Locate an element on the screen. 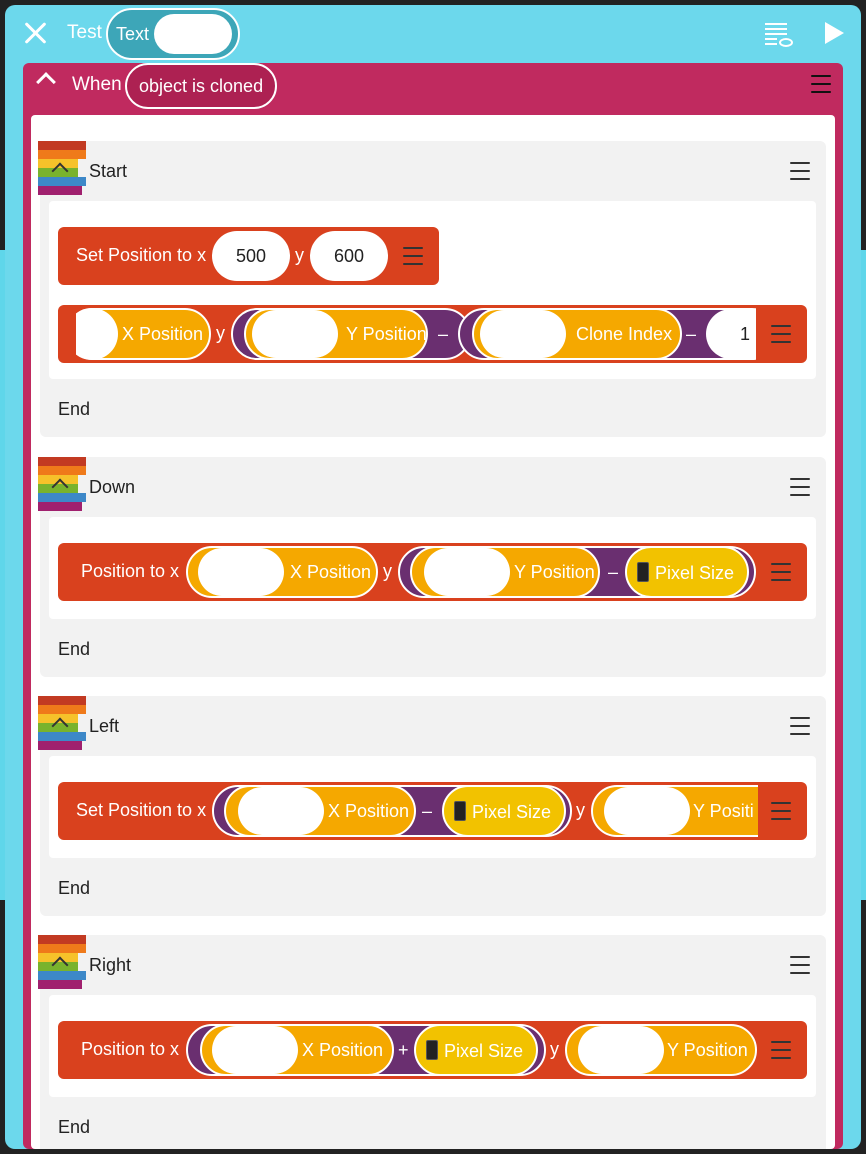 Image resolution: width=866 pixels, height=1154 pixels. number-value: 1 is located at coordinates (745, 334).